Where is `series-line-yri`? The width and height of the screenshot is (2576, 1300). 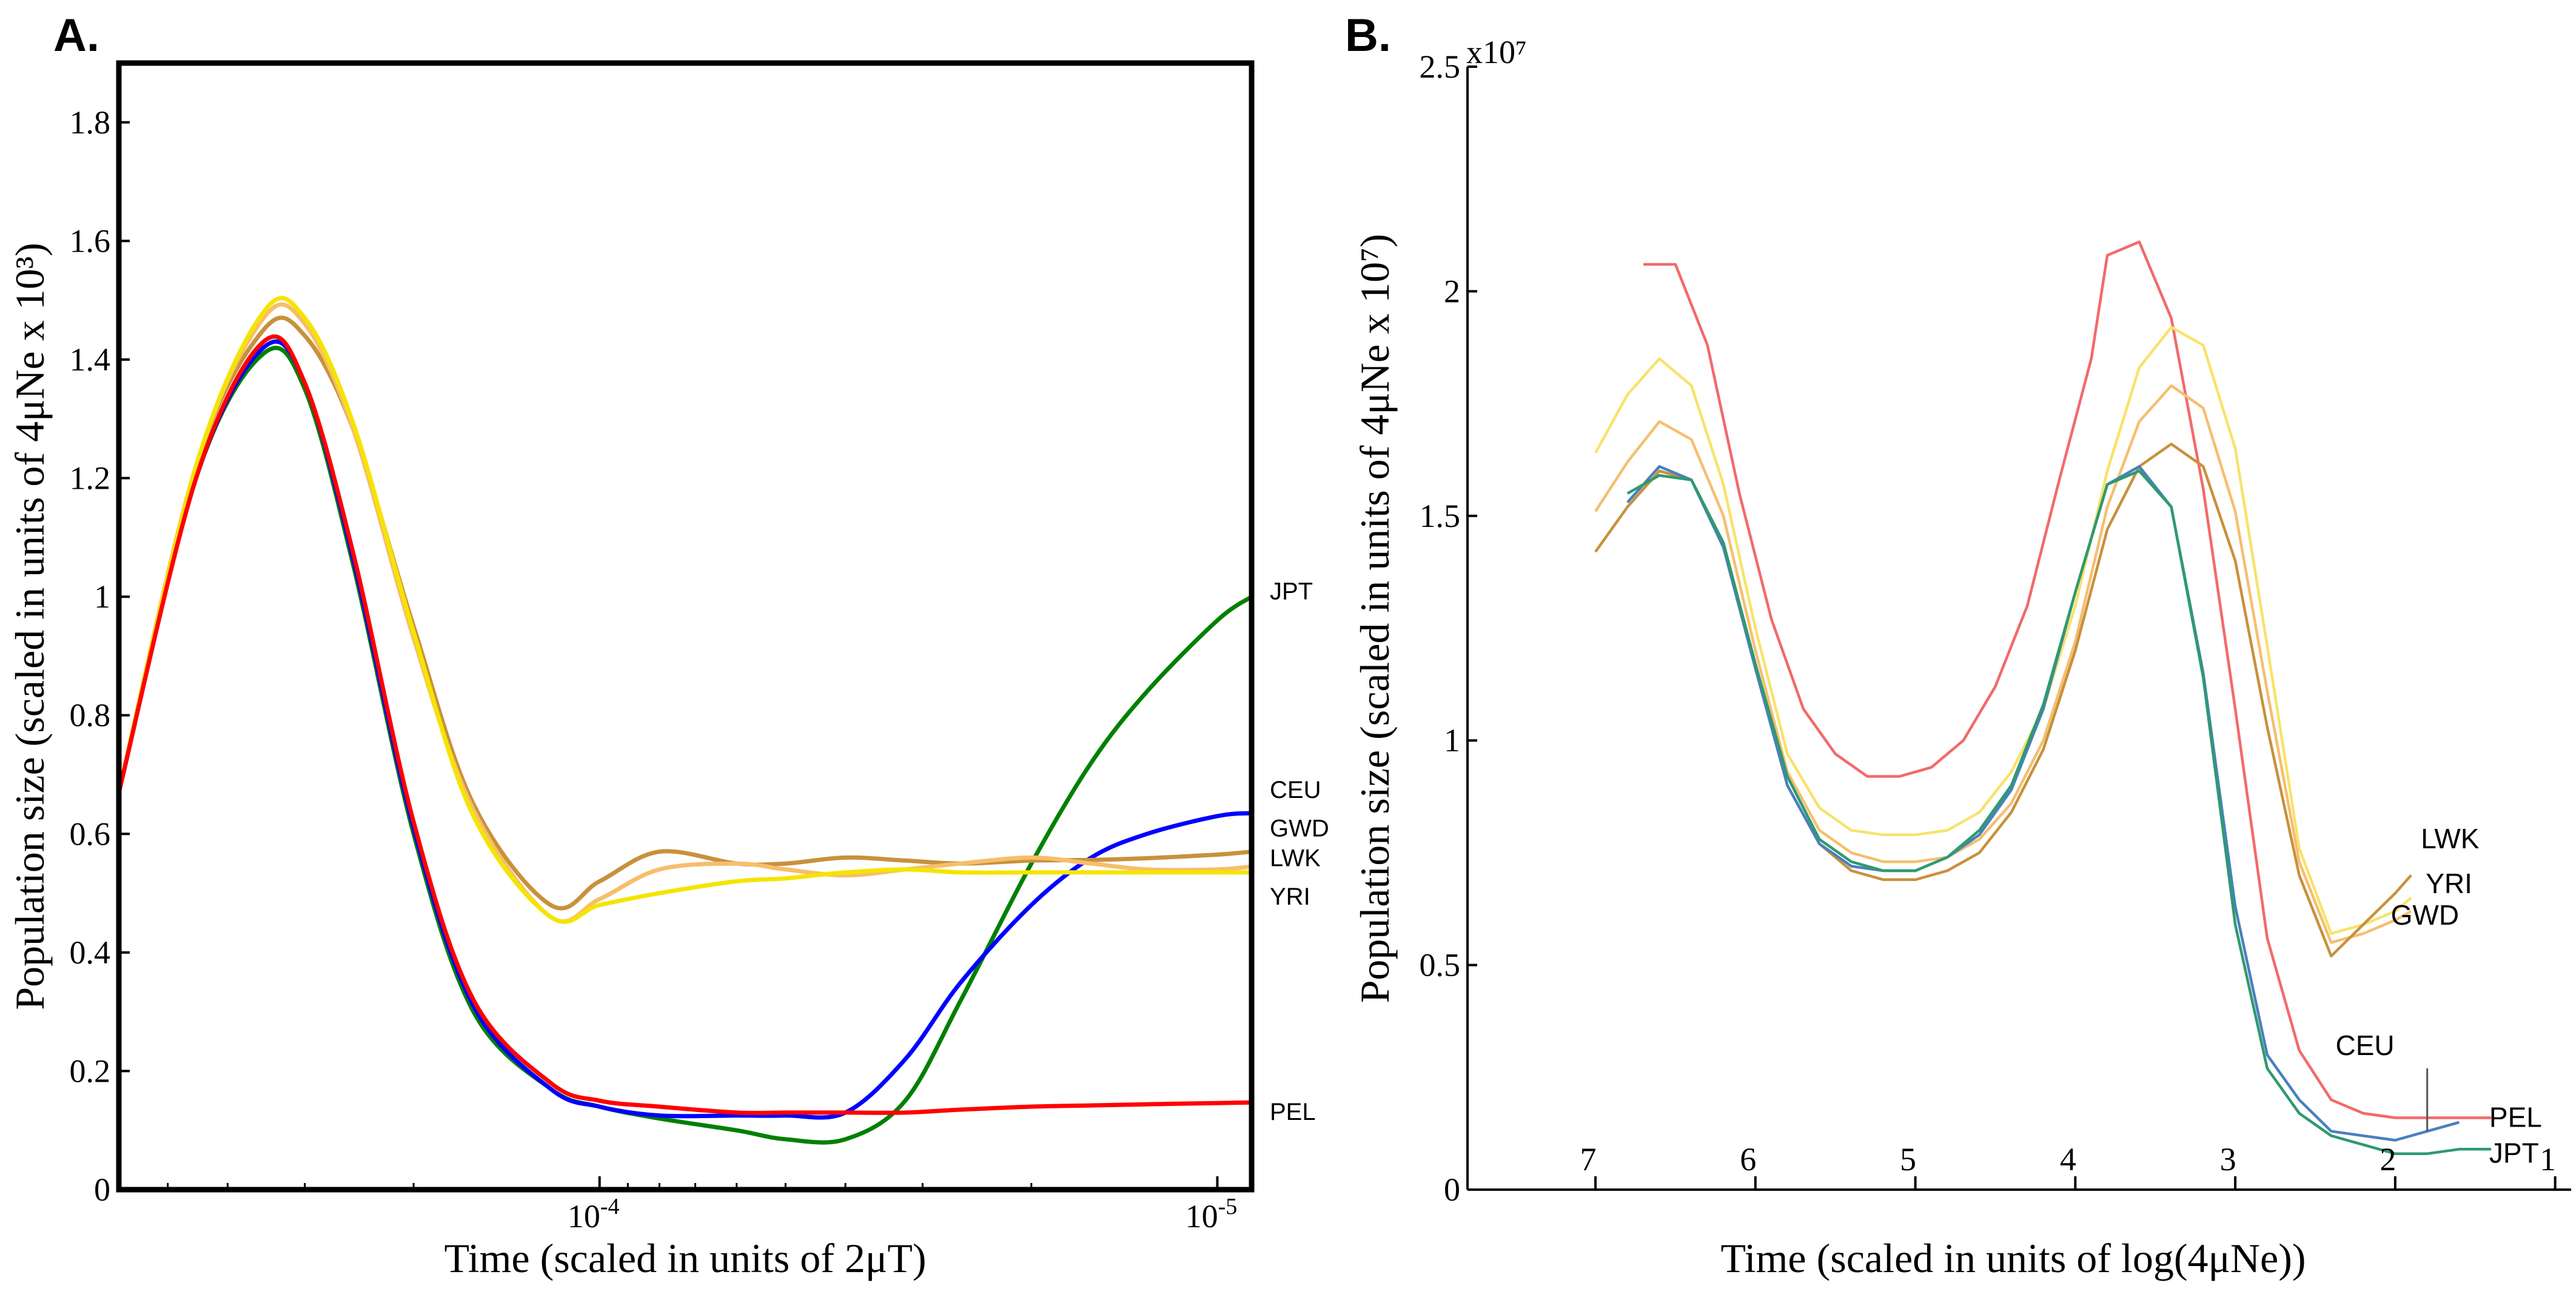 series-line-yri is located at coordinates (2003, 630).